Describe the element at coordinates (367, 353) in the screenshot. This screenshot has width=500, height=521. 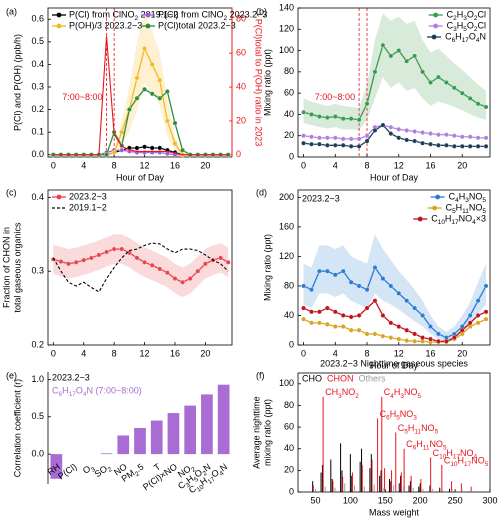
I see `x-tick-label: 8` at that location.